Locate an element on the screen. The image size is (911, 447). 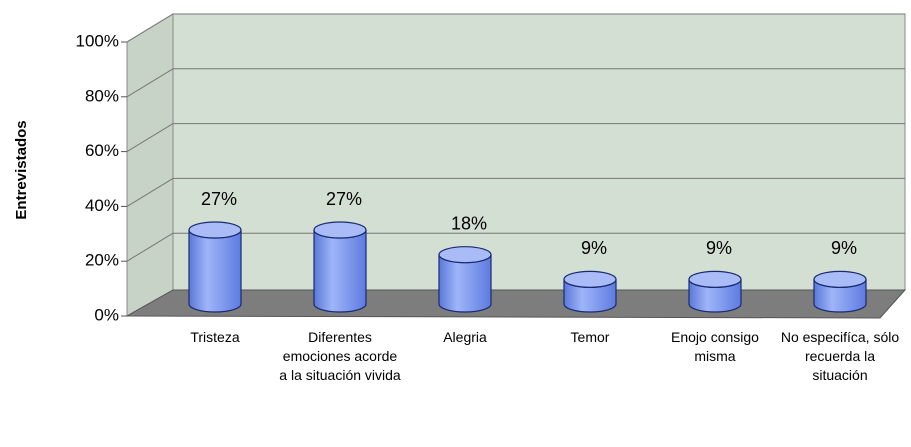
value-label: 18% is located at coordinates (469, 223).